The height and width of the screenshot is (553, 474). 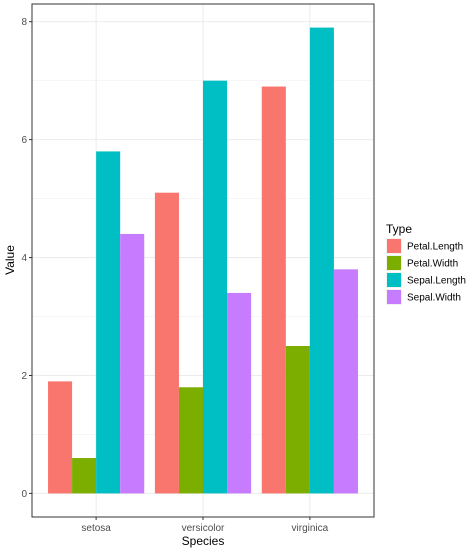 I want to click on y-tick-label: 2, so click(x=24, y=376).